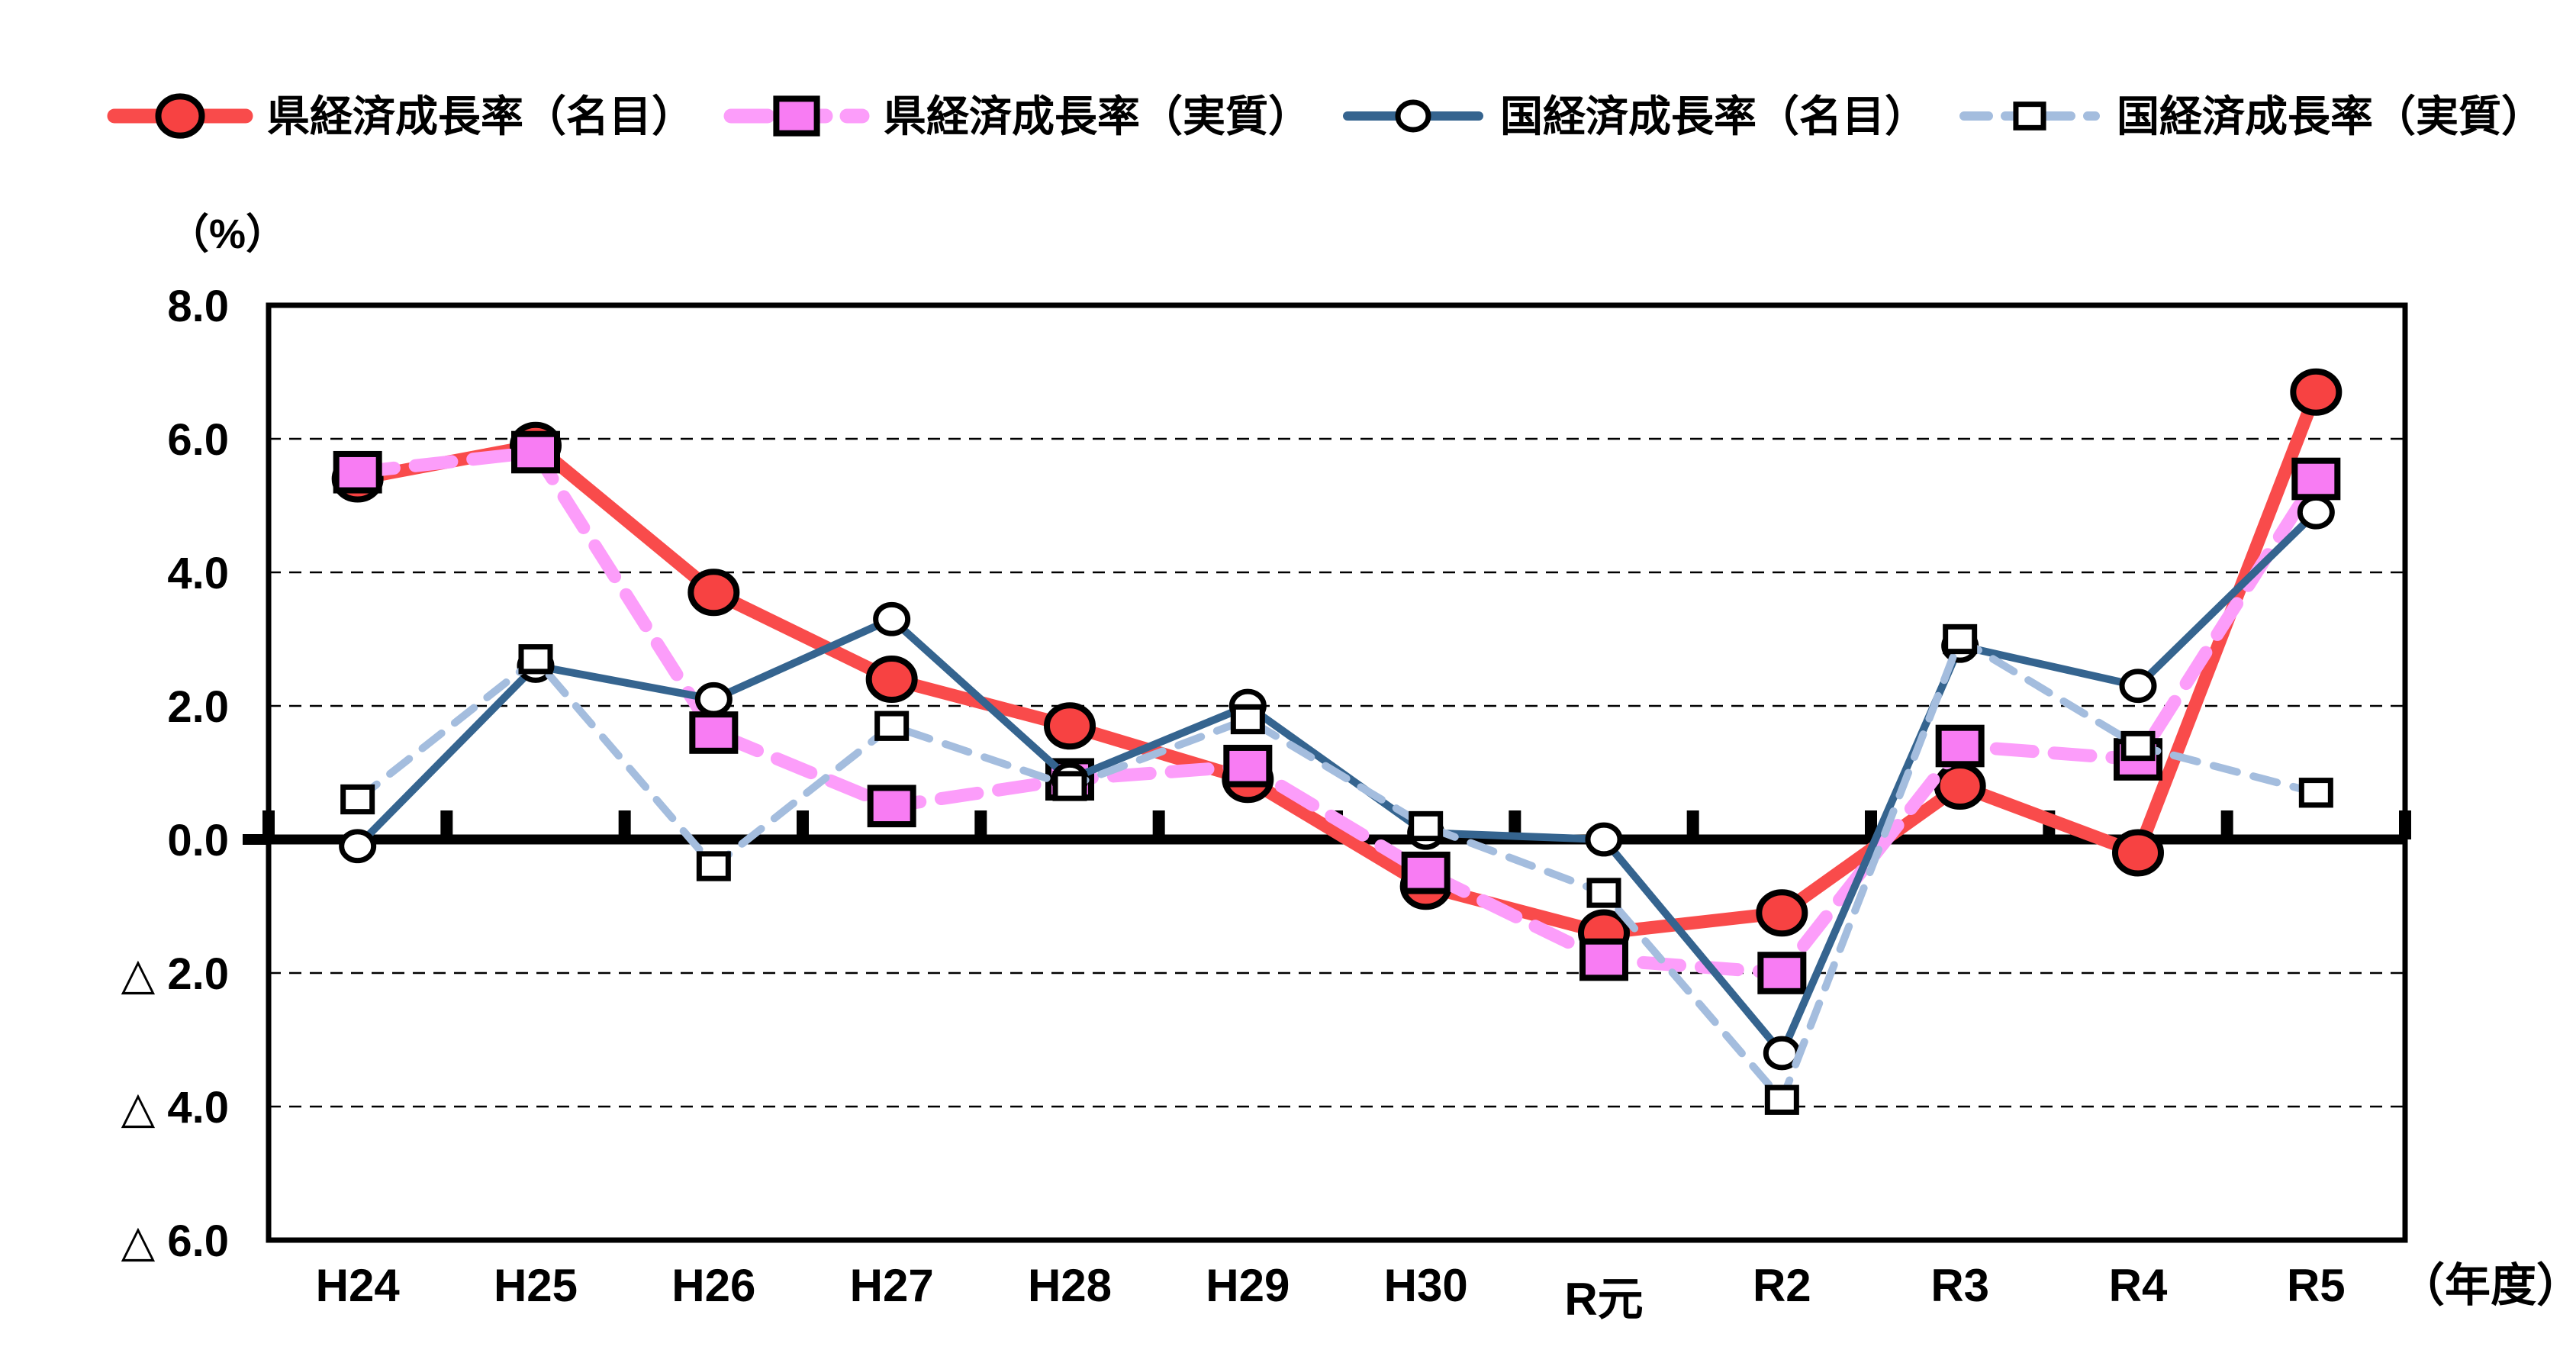 The image size is (2576, 1350). What do you see at coordinates (2316, 1285) in the screenshot?
I see `x-tick-label-R5: R5` at bounding box center [2316, 1285].